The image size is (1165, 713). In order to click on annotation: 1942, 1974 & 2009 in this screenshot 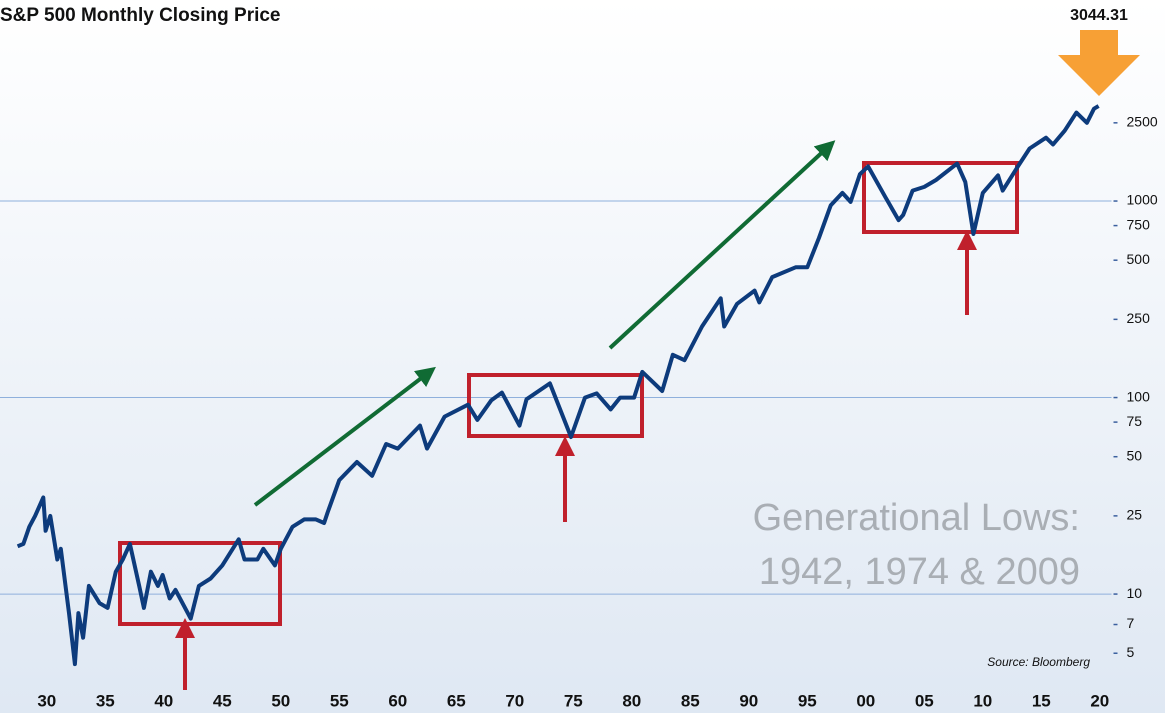, I will do `click(919, 572)`.